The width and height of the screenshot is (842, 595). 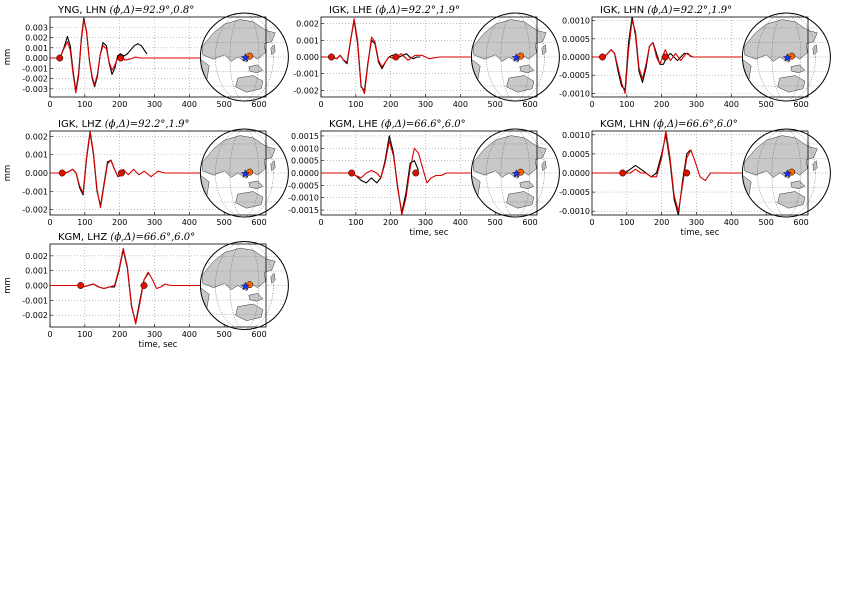 What do you see at coordinates (83, 10) in the screenshot?
I see `panel-title-station: YNG, LHN` at bounding box center [83, 10].